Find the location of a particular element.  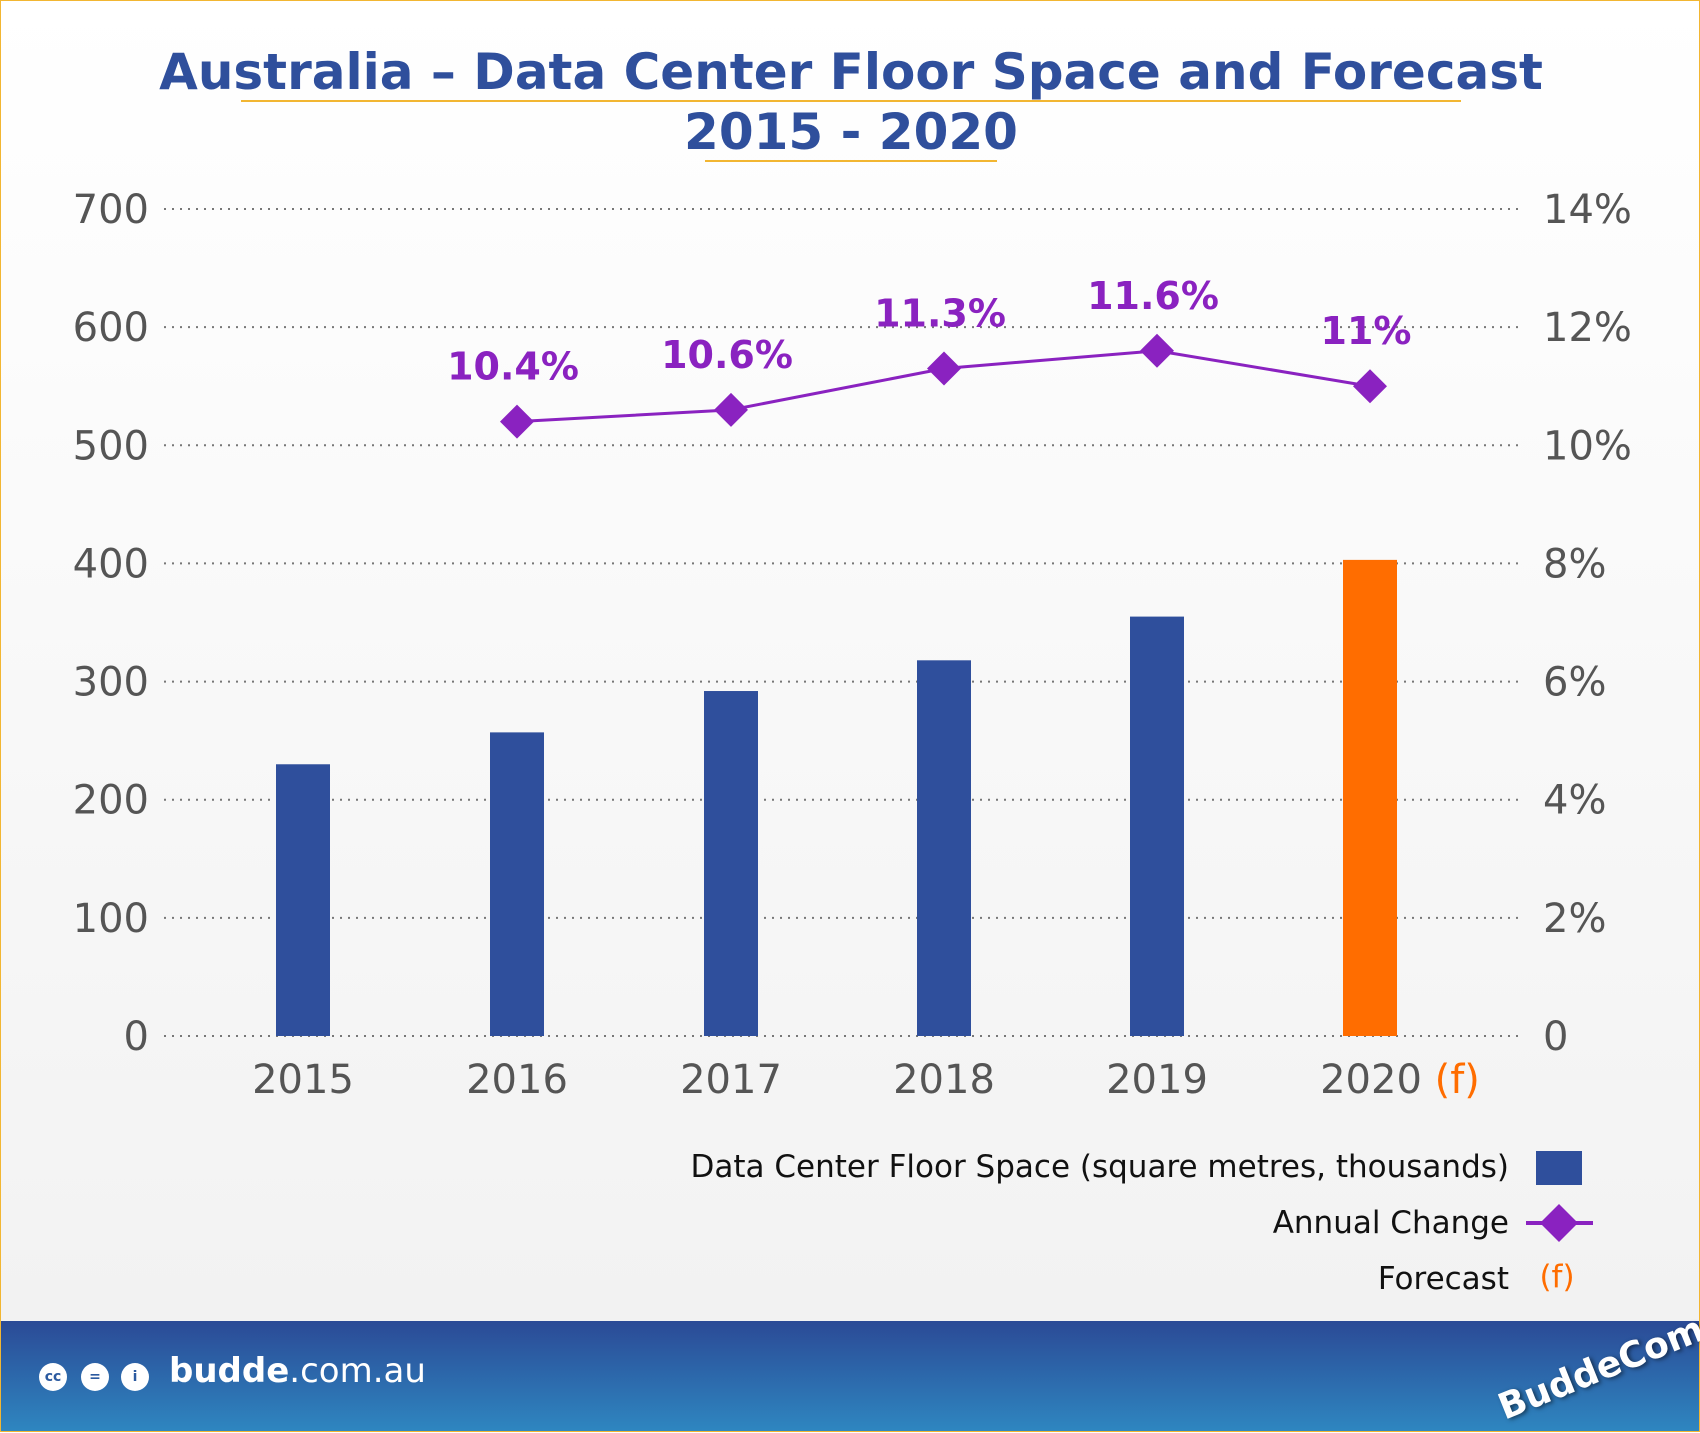

legend-forecast-symbol: (f) is located at coordinates (1556, 1277).